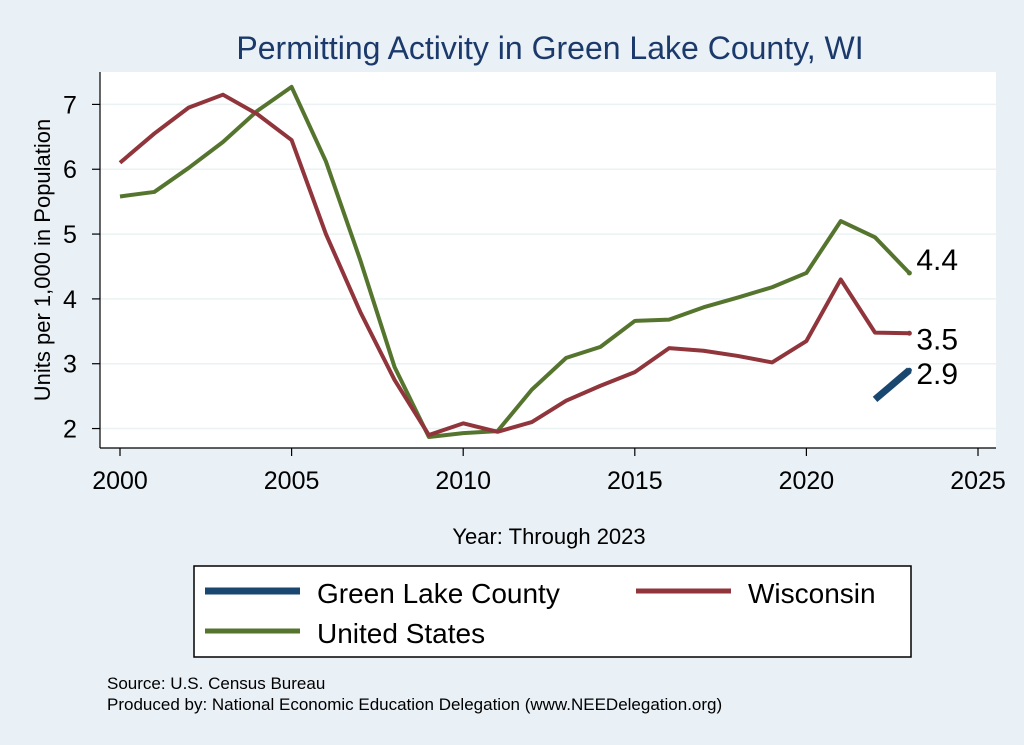 Image resolution: width=1024 pixels, height=745 pixels. I want to click on legend-label: United States, so click(401, 633).